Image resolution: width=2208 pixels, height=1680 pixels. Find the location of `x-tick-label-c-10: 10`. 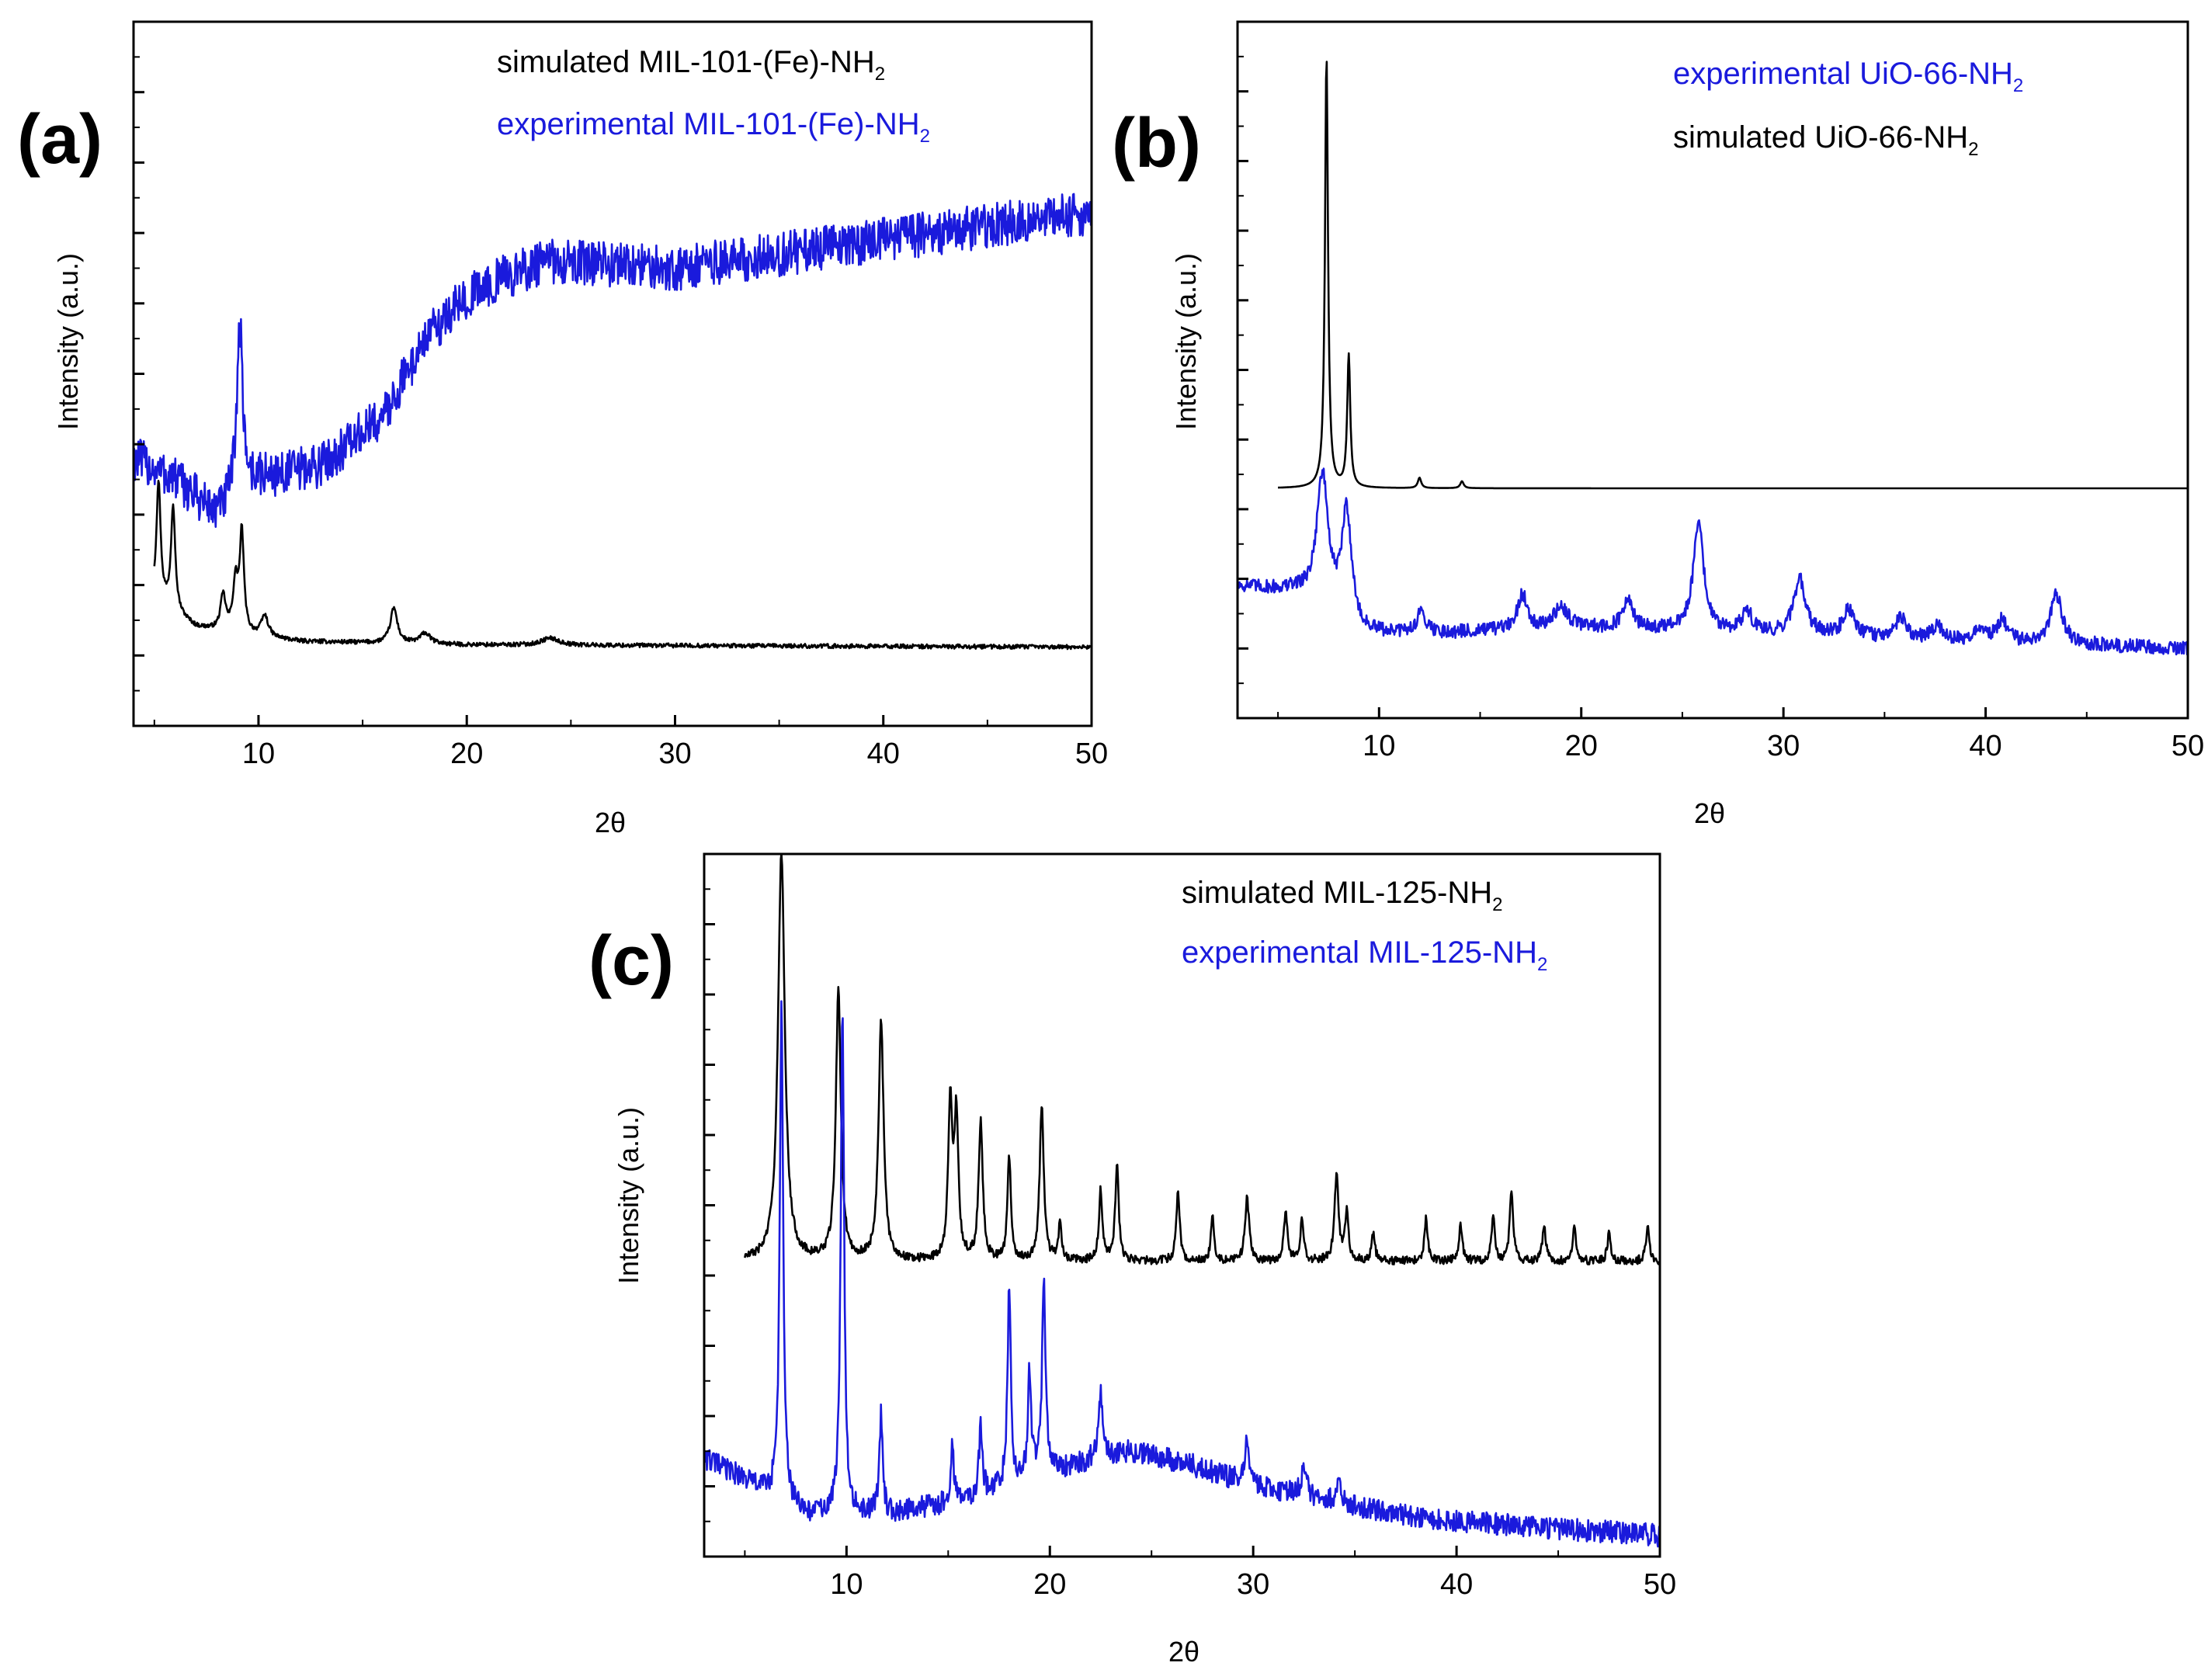

x-tick-label-c-10: 10 is located at coordinates (847, 1584).